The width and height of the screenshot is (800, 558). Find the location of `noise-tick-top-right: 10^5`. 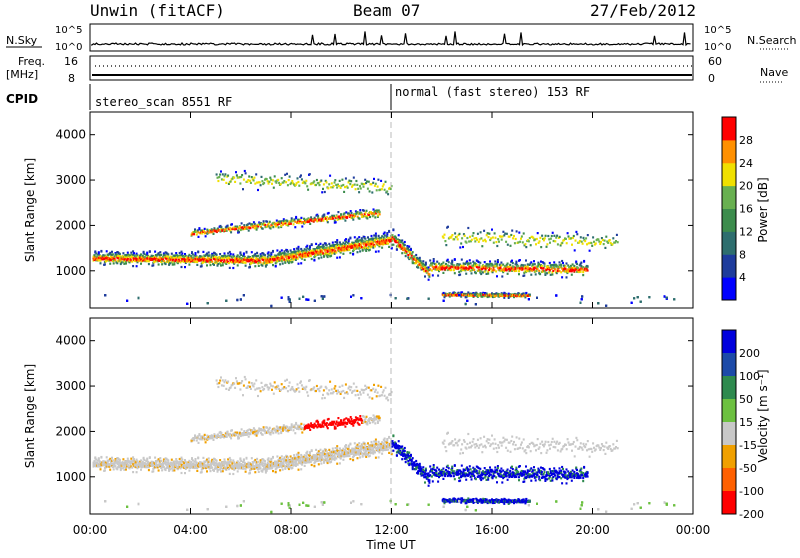

noise-tick-top-right: 10^5 is located at coordinates (717, 30).